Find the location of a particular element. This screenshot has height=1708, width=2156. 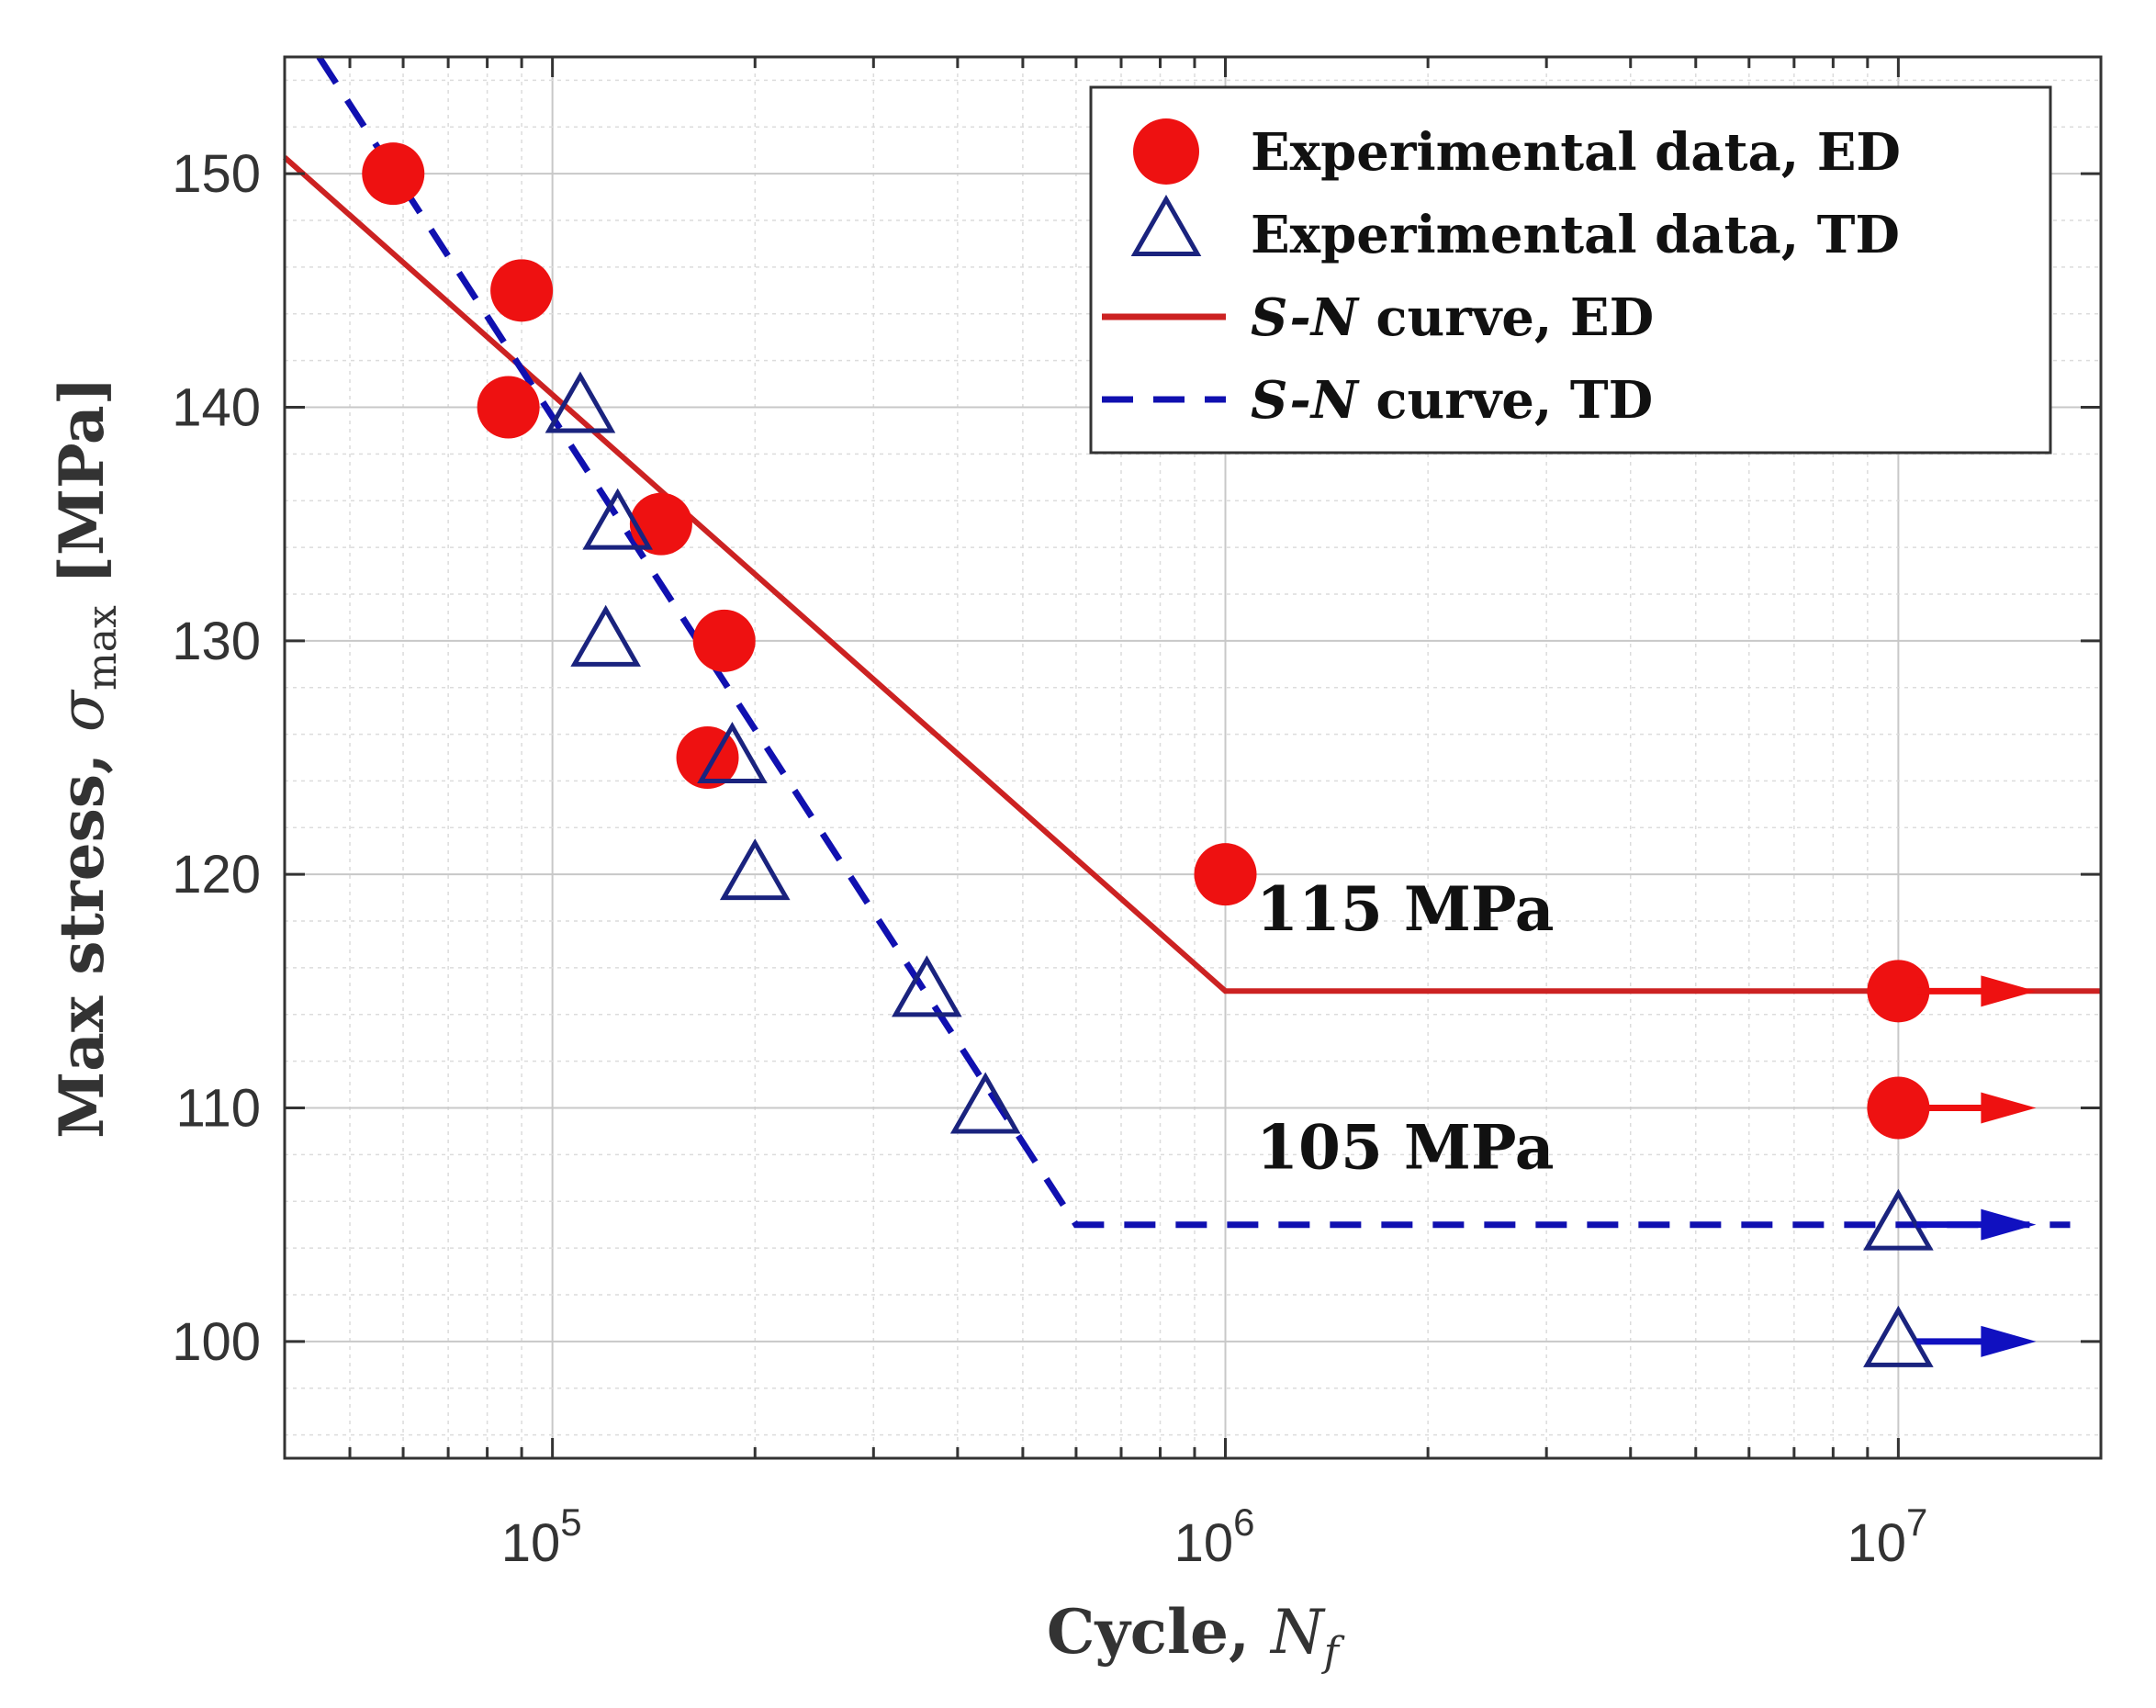

legend-label: S-N curve, ED is located at coordinates (1452, 318).